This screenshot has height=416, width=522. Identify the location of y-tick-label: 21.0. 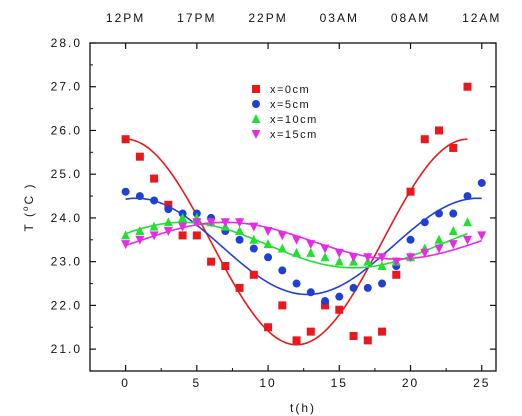
(66, 349).